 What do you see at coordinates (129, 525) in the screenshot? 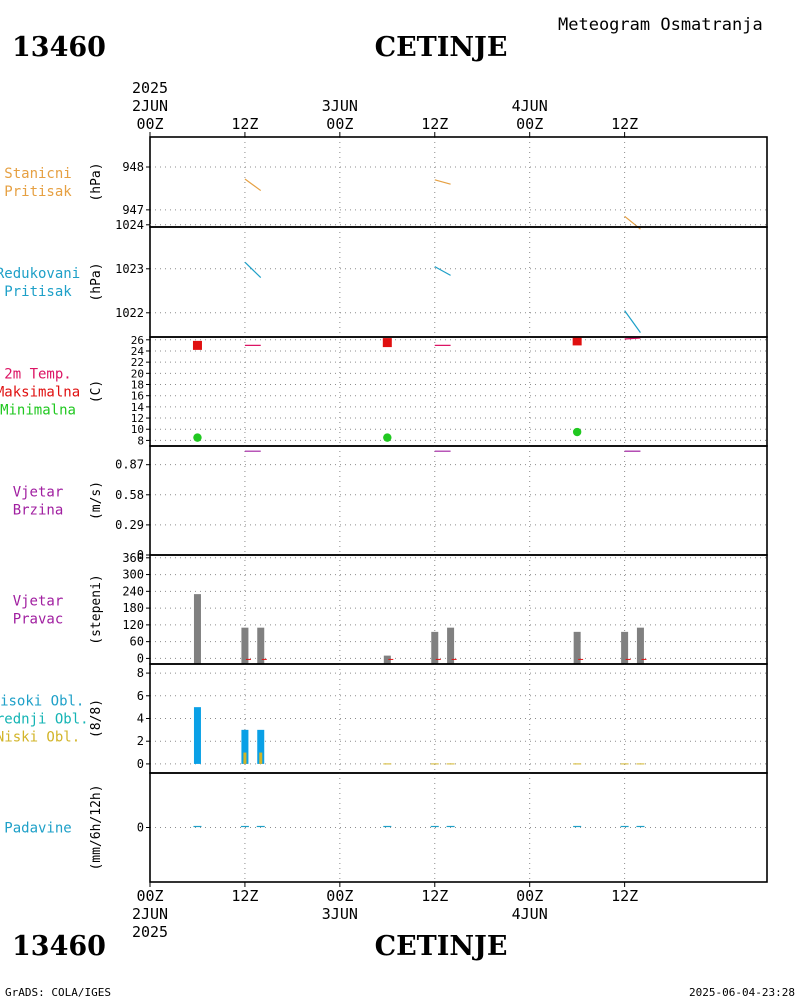
I see `y-tick-label: 0.29` at bounding box center [129, 525].